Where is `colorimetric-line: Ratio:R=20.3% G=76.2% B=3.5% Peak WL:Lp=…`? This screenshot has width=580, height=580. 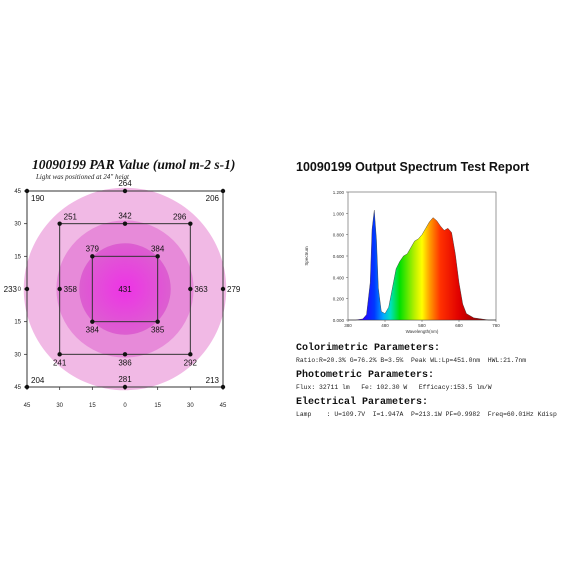
colorimetric-line: Ratio:R=20.3% G=76.2% B=3.5% Peak WL:Lp=… is located at coordinates (411, 360).